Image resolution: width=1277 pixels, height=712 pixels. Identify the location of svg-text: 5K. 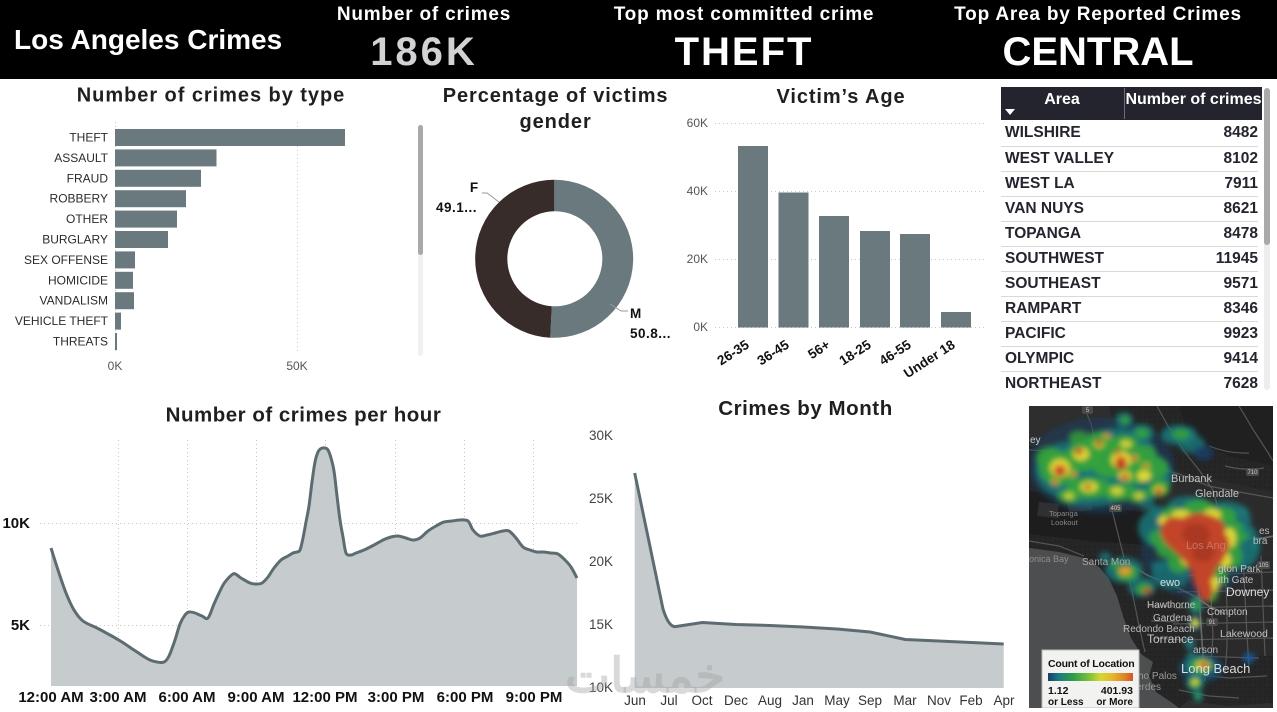
(20, 625).